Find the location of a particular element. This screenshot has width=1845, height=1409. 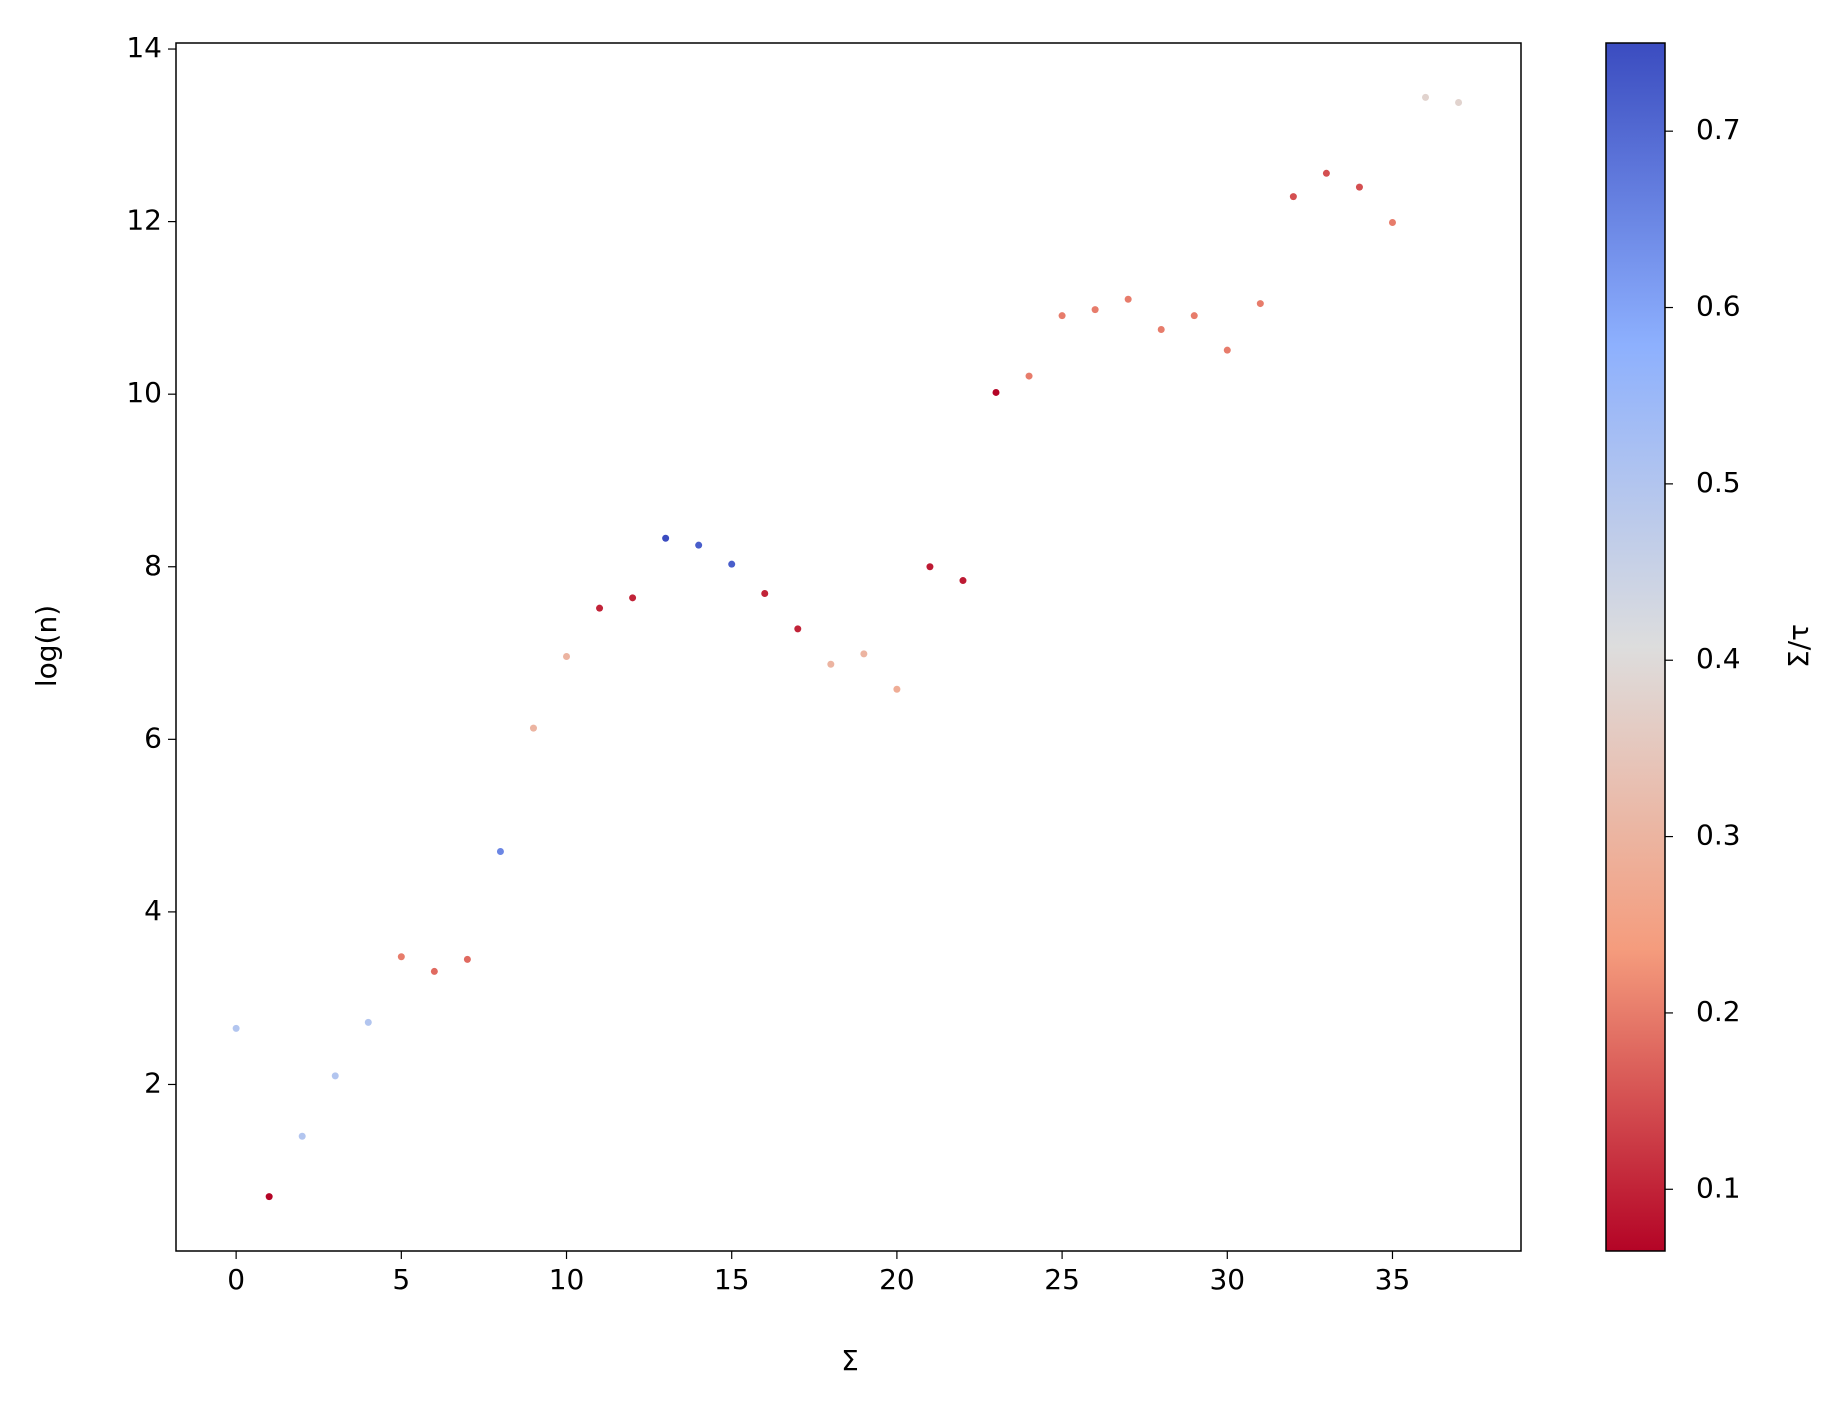

x-tick-label: 20 is located at coordinates (897, 1279).